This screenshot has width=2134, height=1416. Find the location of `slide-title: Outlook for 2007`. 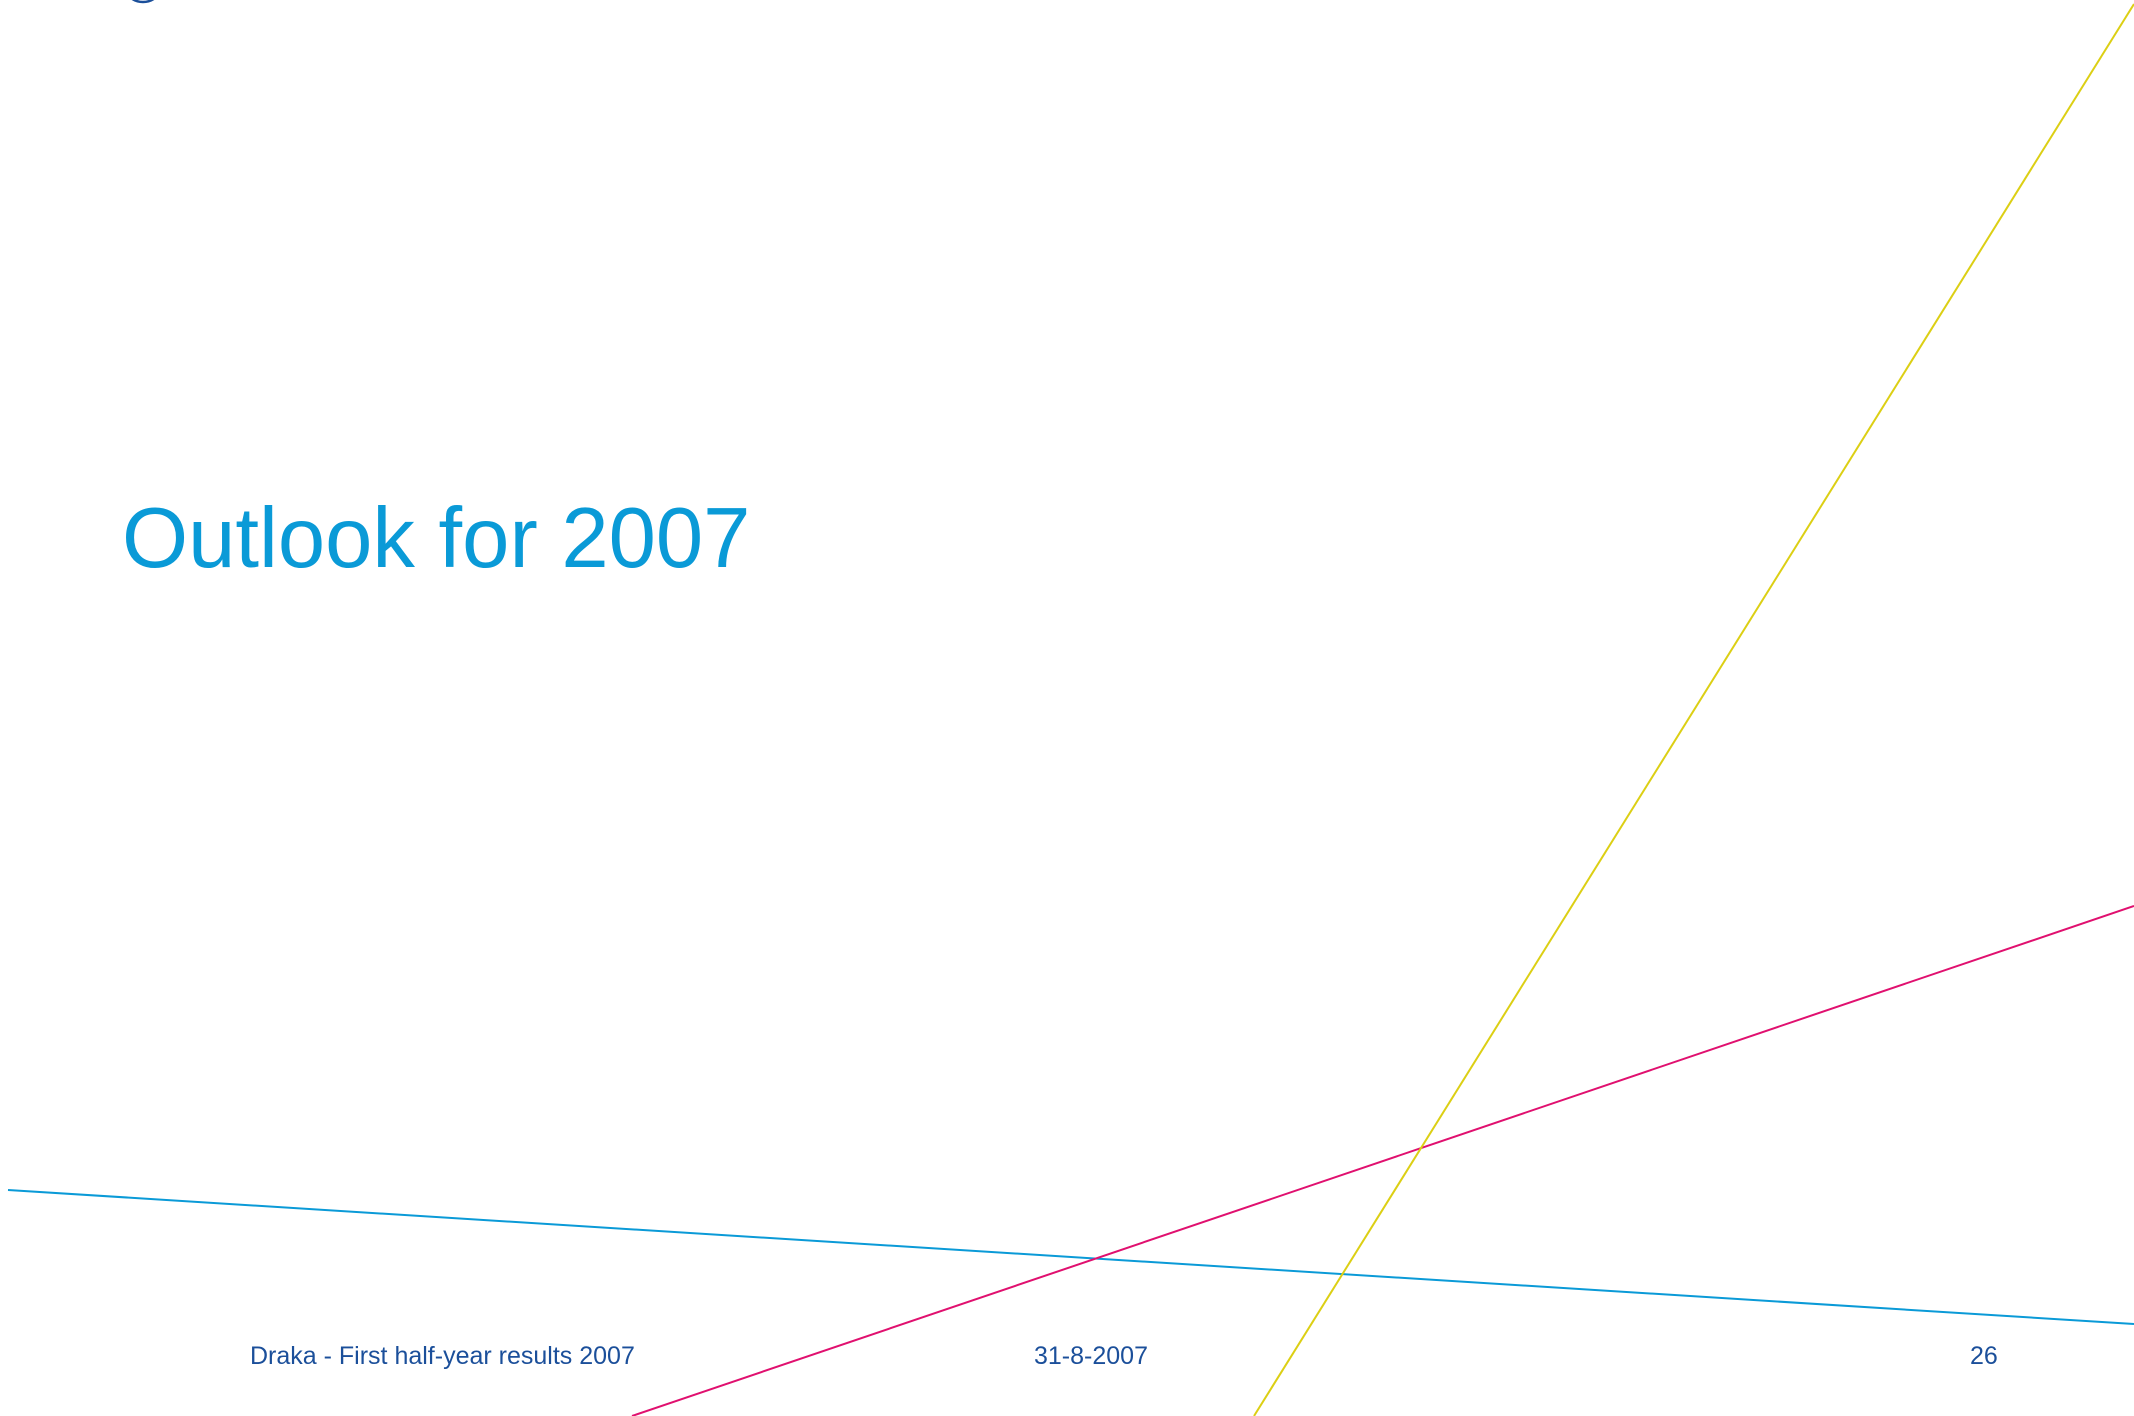

slide-title: Outlook for 2007 is located at coordinates (436, 538).